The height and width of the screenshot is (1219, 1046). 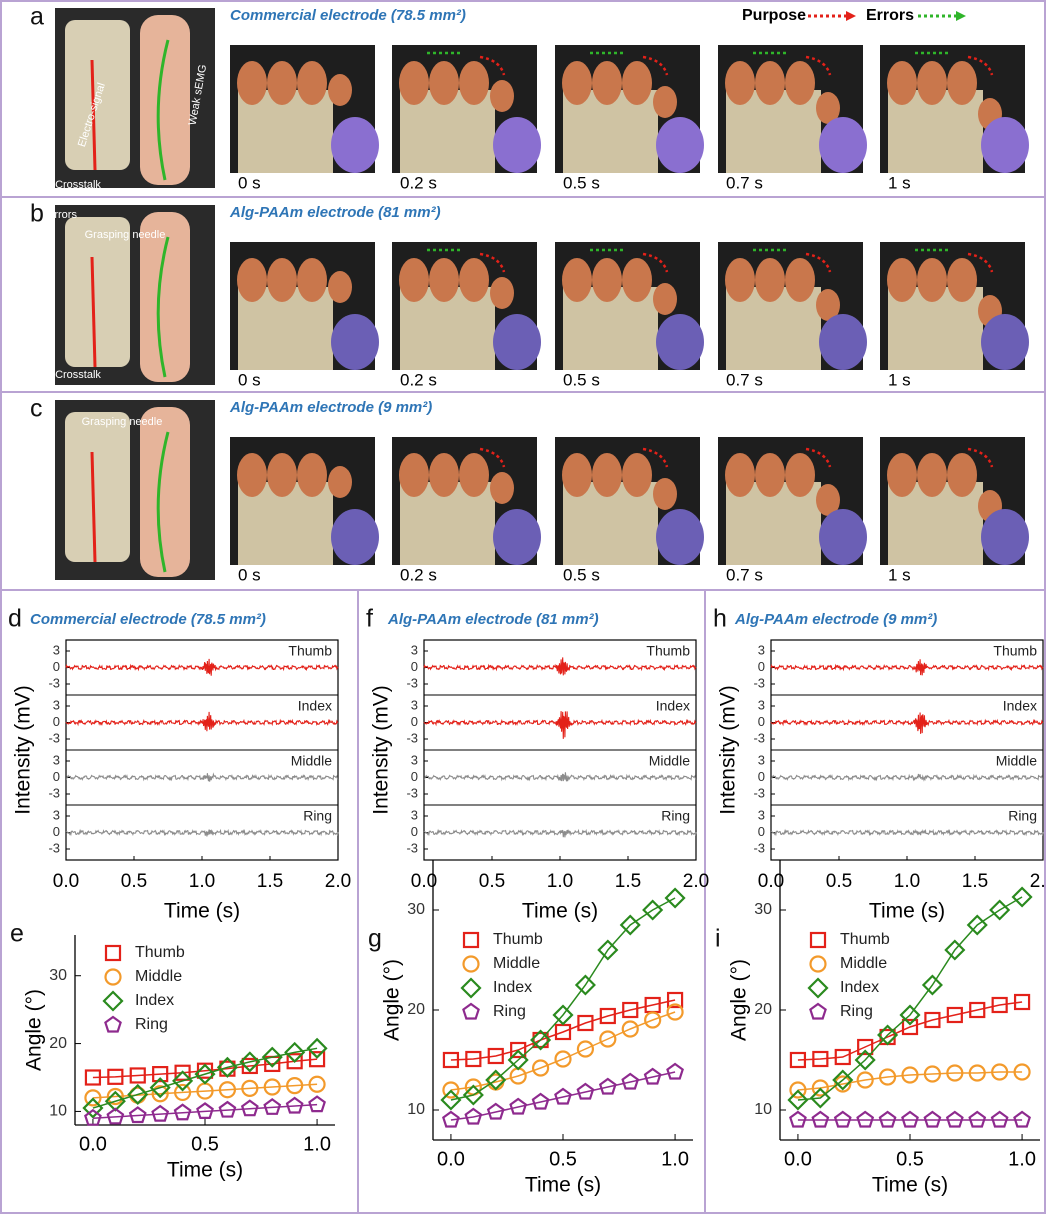 I want to click on time-label: 0.7 s, so click(x=744, y=574).